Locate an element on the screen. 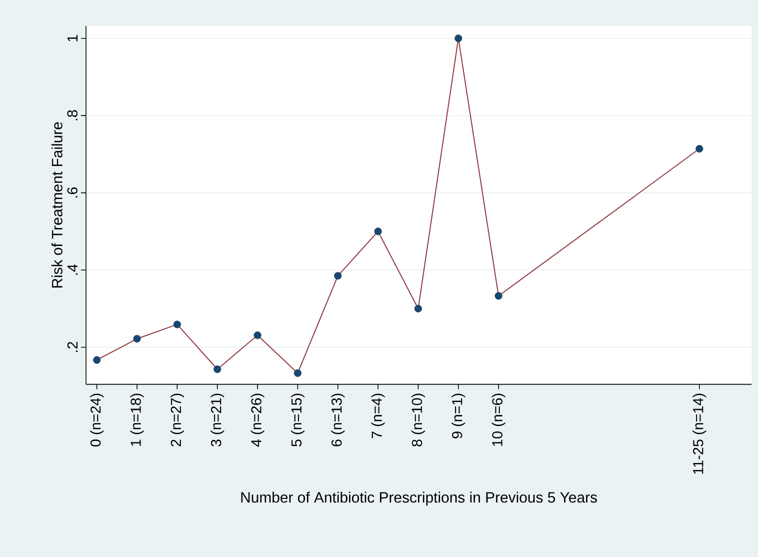 The image size is (758, 557). x-tick-label: 5 (n=15) is located at coordinates (297, 420).